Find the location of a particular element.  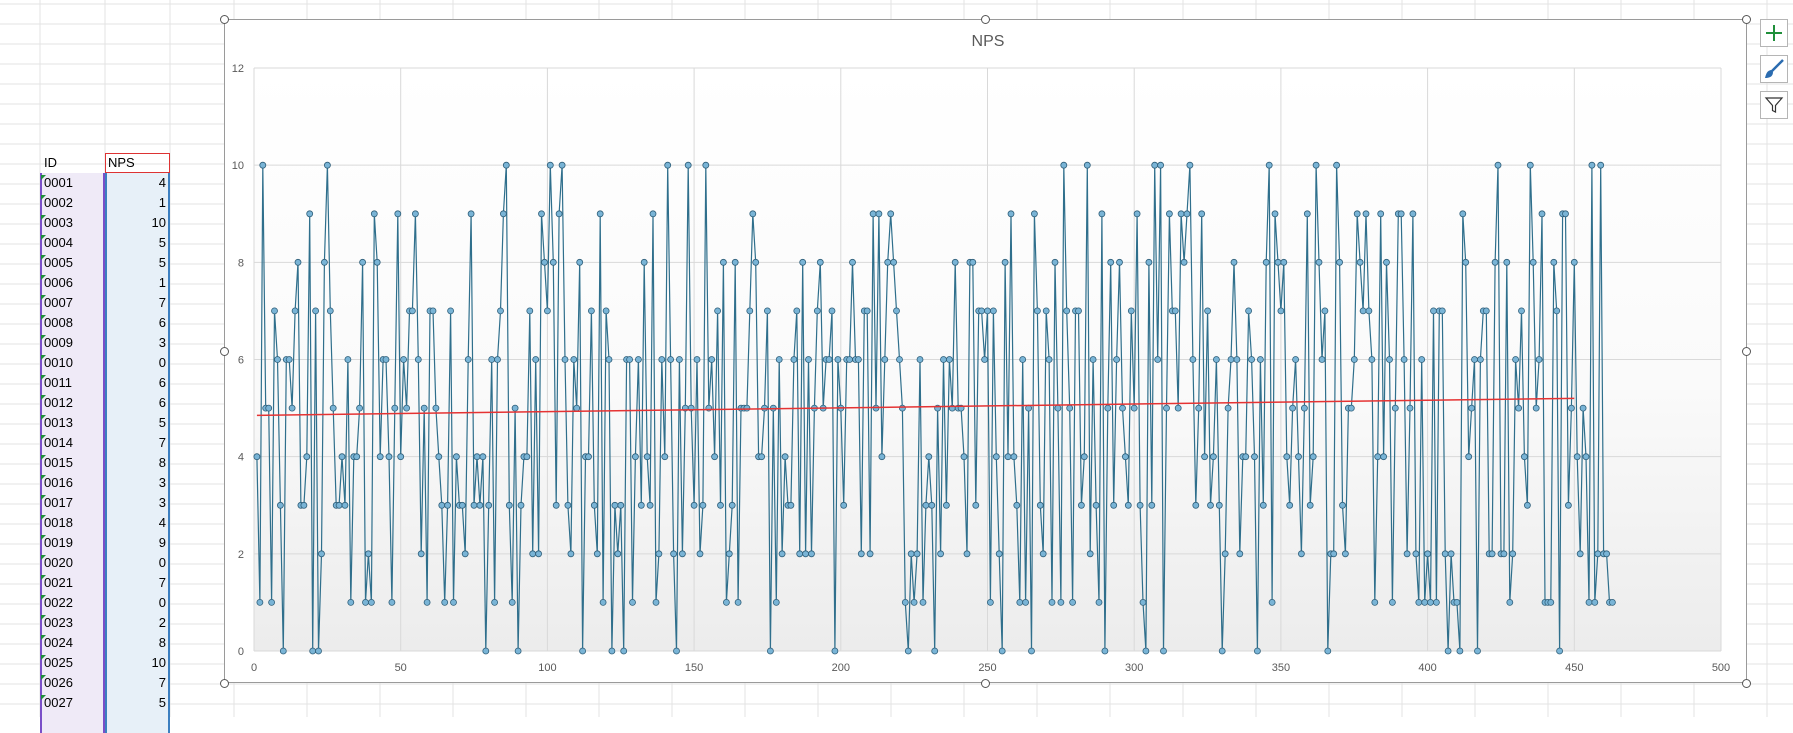

id-cell: 0013 is located at coordinates (58, 422).